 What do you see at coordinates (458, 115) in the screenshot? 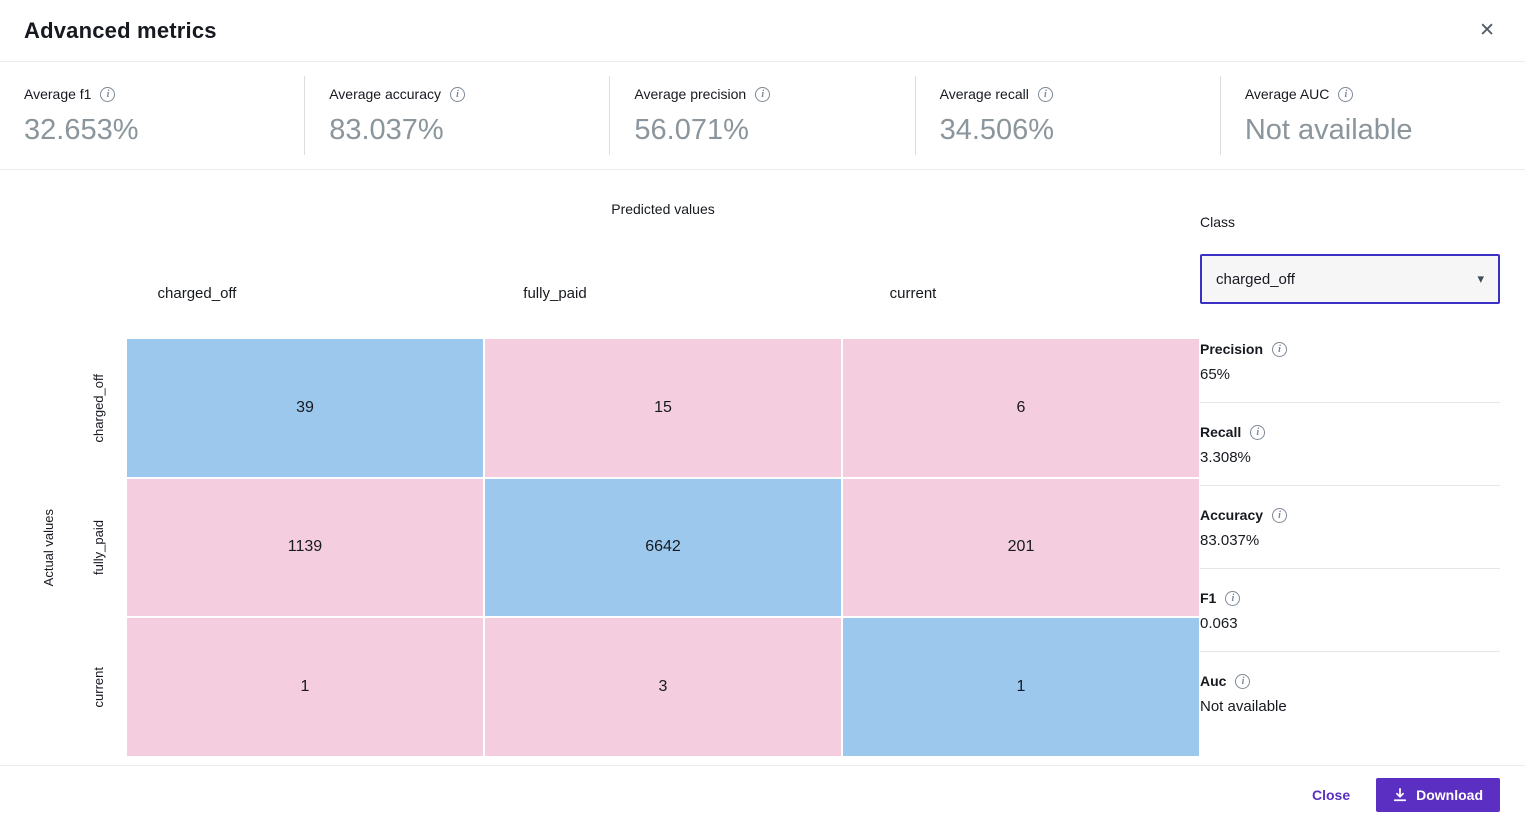
I see `metric-card-average-accuracy: Average accuracy i 83.037%` at bounding box center [458, 115].